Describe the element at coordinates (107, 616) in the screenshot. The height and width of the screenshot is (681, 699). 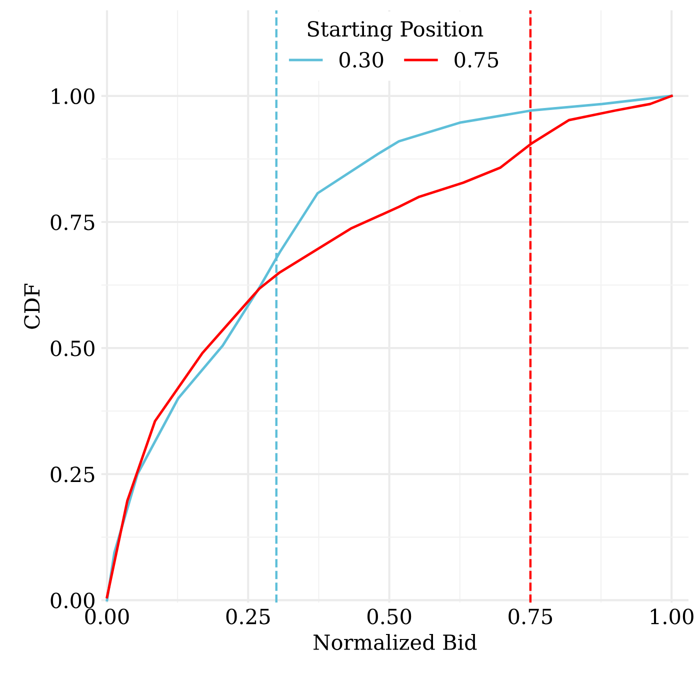
I see `x-tick-label: 0.00` at that location.